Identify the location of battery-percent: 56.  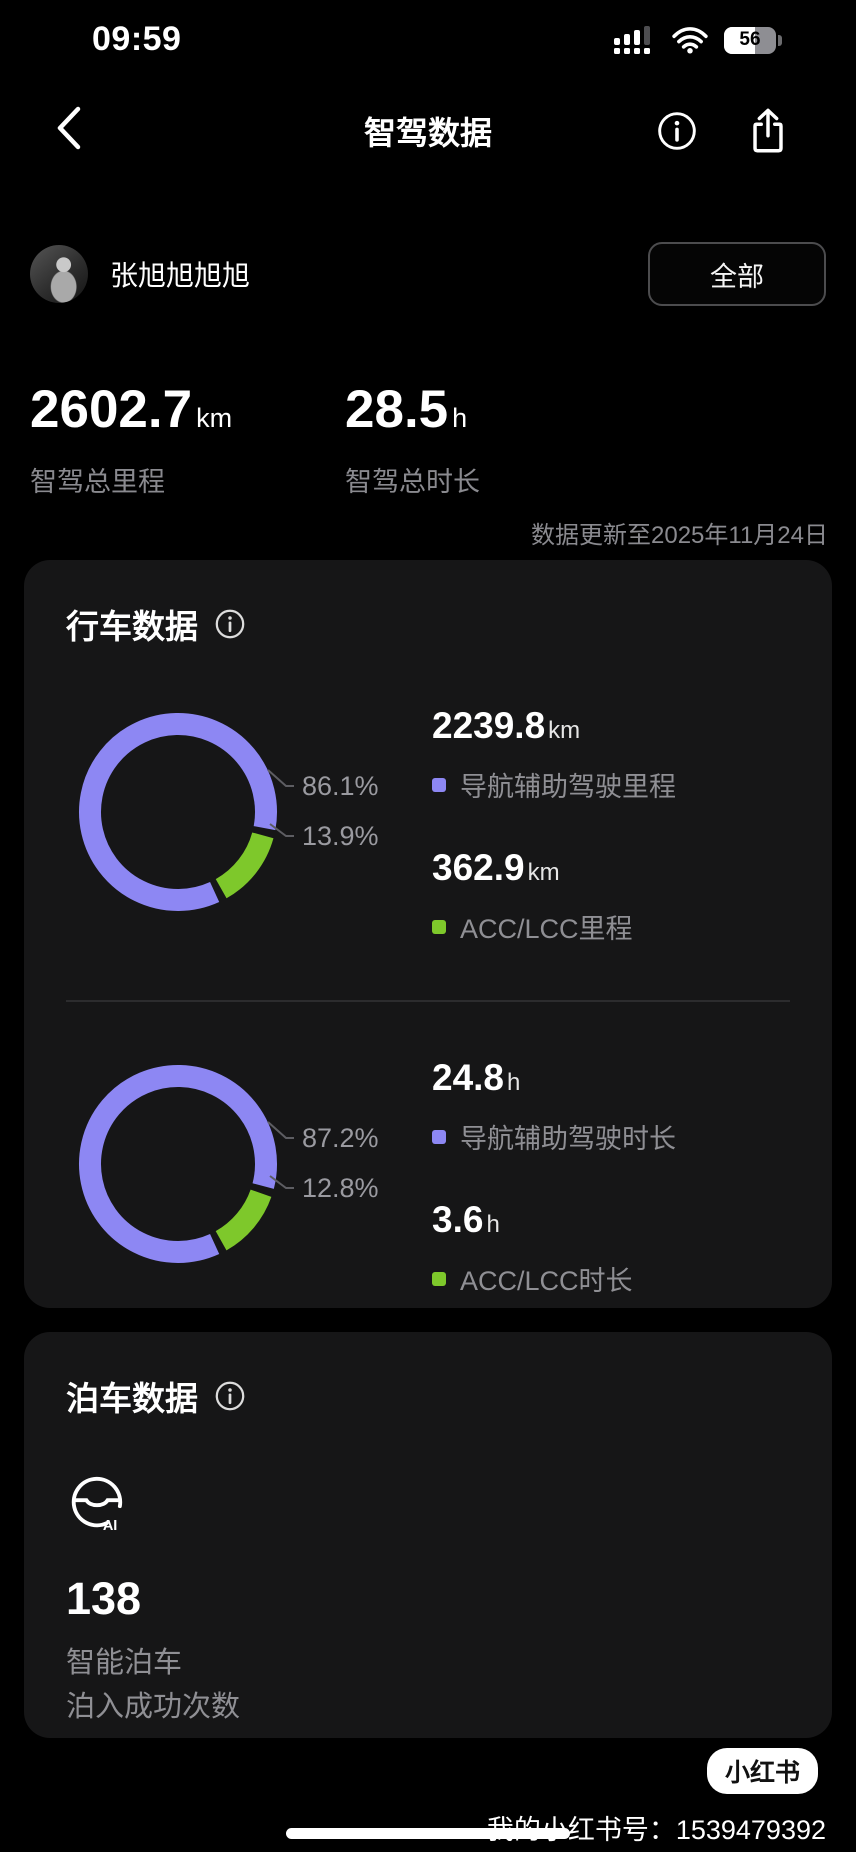
(750, 39).